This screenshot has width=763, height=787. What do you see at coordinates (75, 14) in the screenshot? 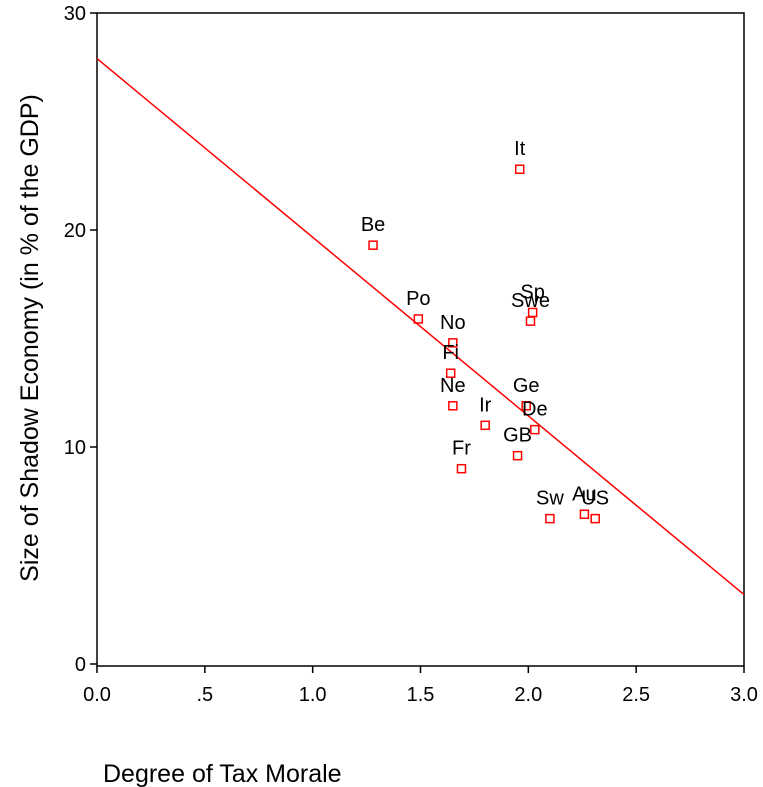
I see `y-tick-label: 30` at bounding box center [75, 14].